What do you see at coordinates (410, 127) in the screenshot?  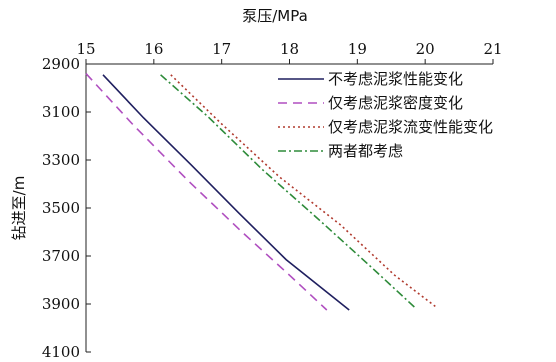 I see `legend-label-3: 仅考虑泥浆流变性能变化` at bounding box center [410, 127].